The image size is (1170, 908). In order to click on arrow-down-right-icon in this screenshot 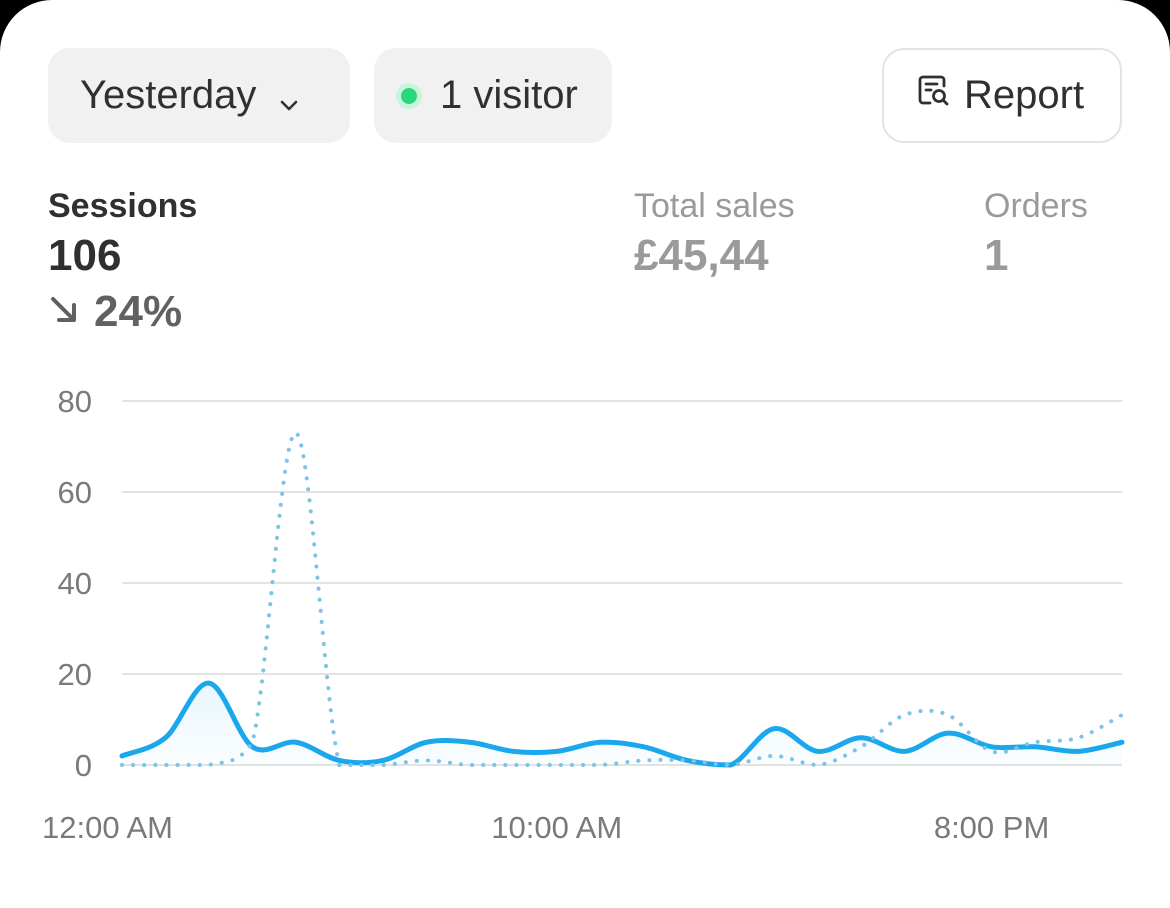, I will do `click(71, 312)`.